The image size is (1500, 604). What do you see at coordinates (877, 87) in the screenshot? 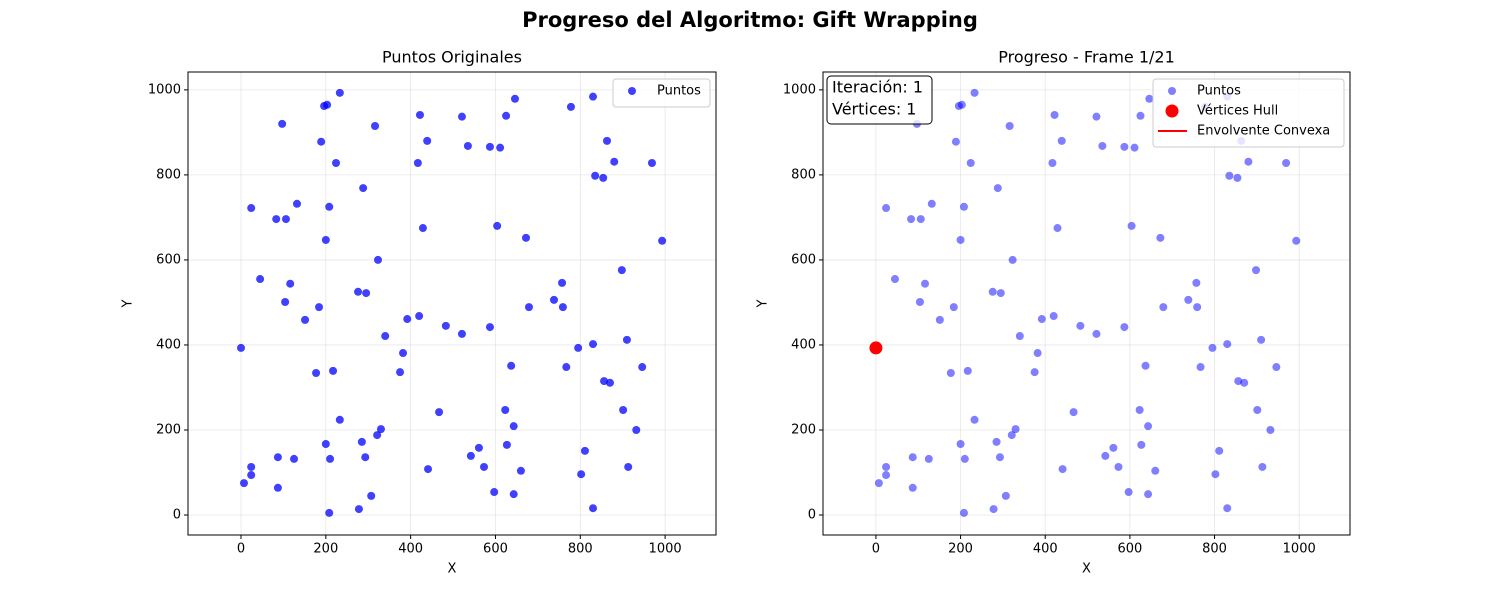
I see `annotation-text: Iteración: 1` at bounding box center [877, 87].